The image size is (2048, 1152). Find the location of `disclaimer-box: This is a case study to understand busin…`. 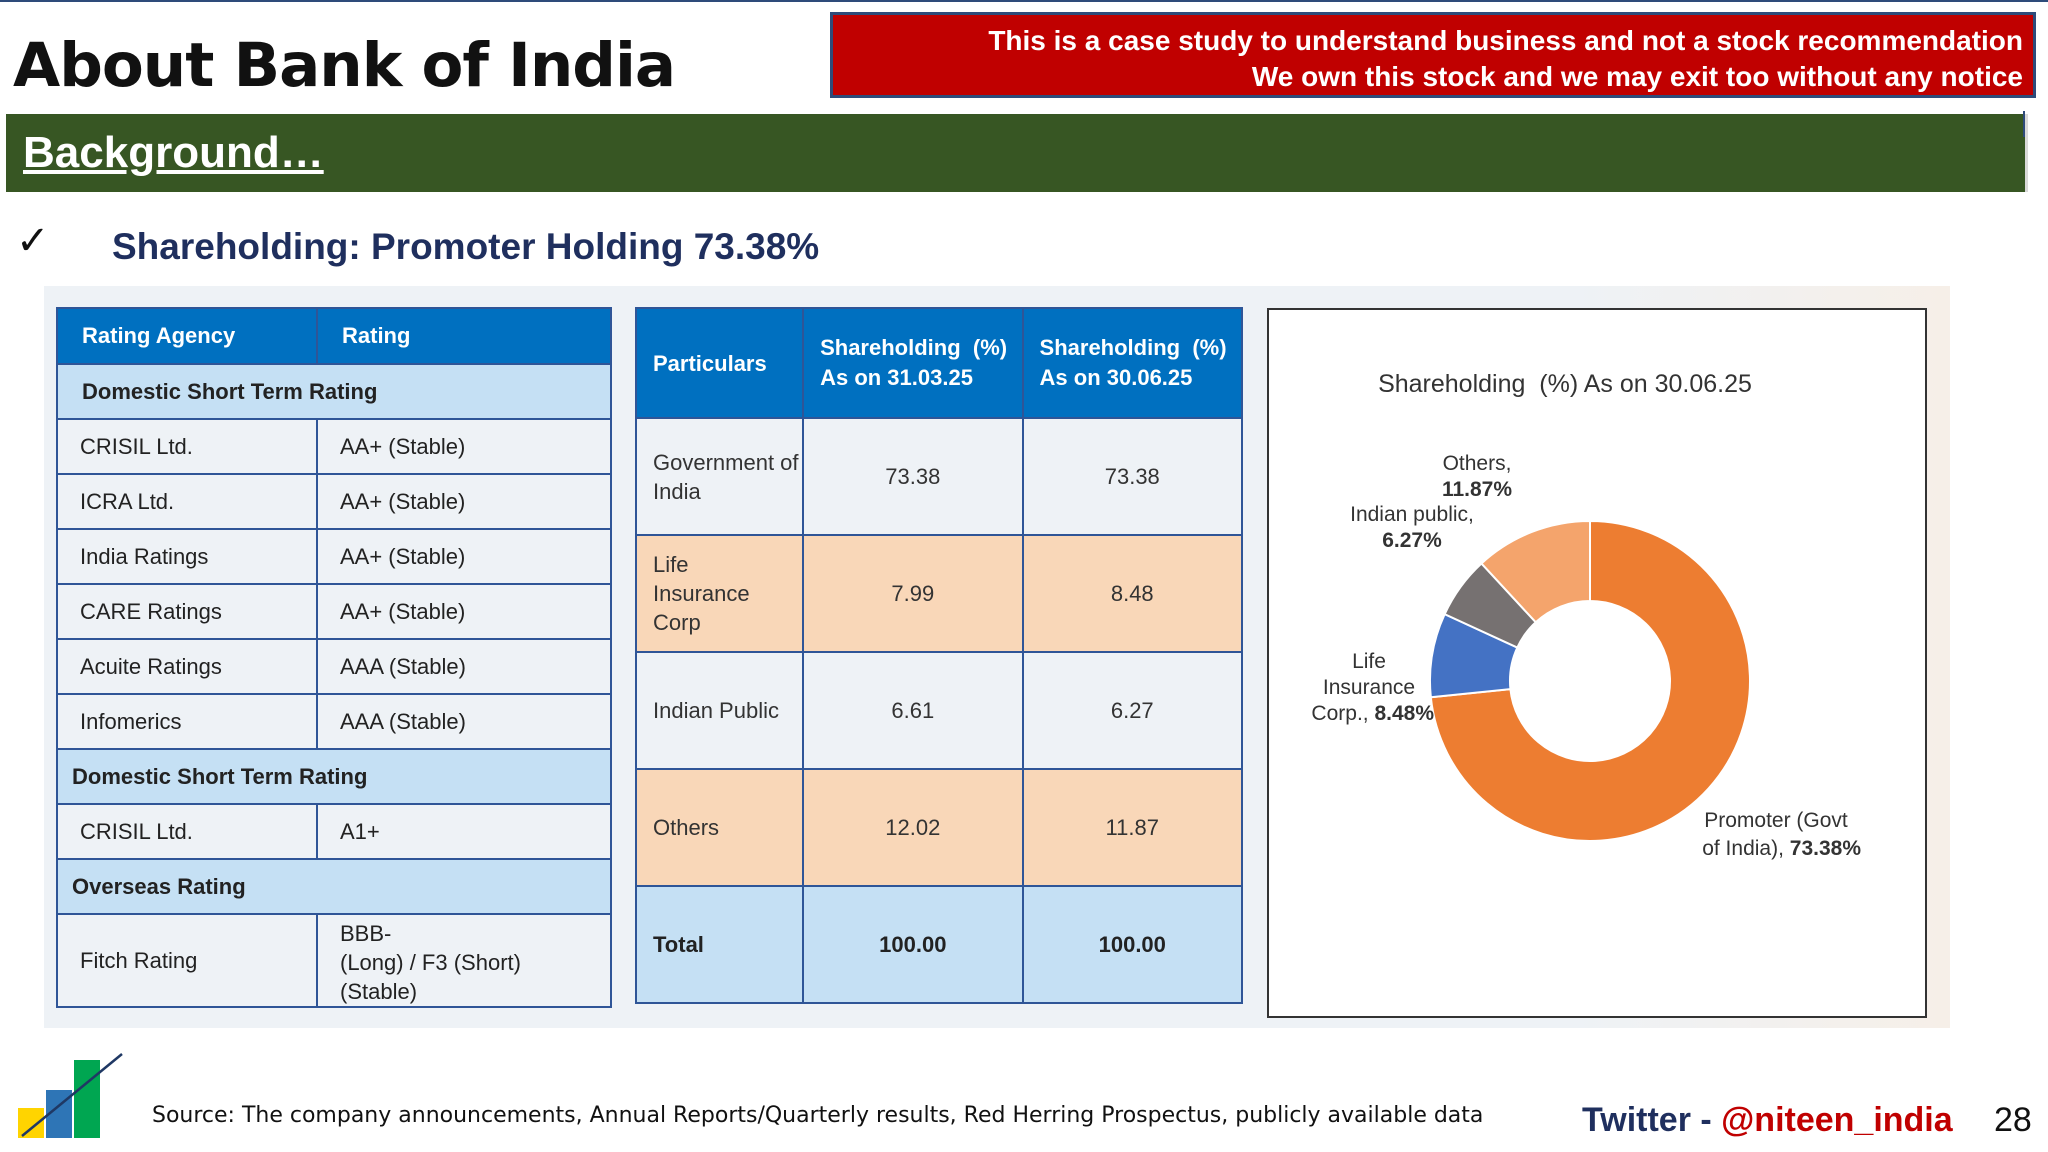

disclaimer-box: This is a case study to understand busin… is located at coordinates (1433, 55).